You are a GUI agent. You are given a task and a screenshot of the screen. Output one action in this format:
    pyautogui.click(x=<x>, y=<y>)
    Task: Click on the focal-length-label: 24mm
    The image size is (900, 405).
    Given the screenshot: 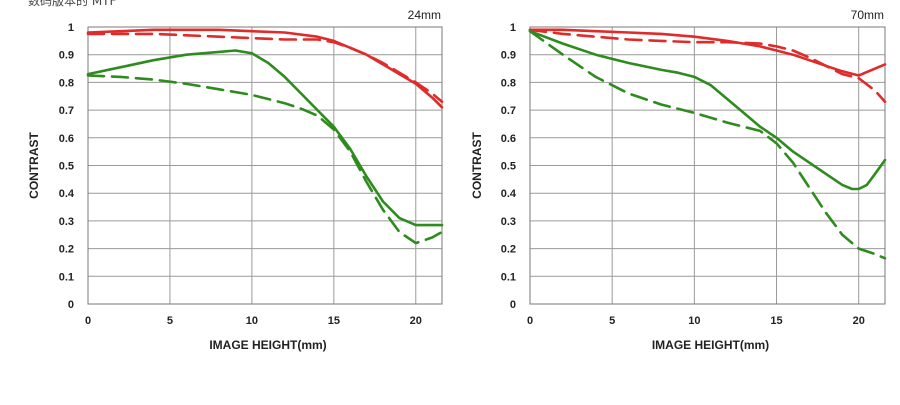 What is the action you would take?
    pyautogui.click(x=424, y=15)
    